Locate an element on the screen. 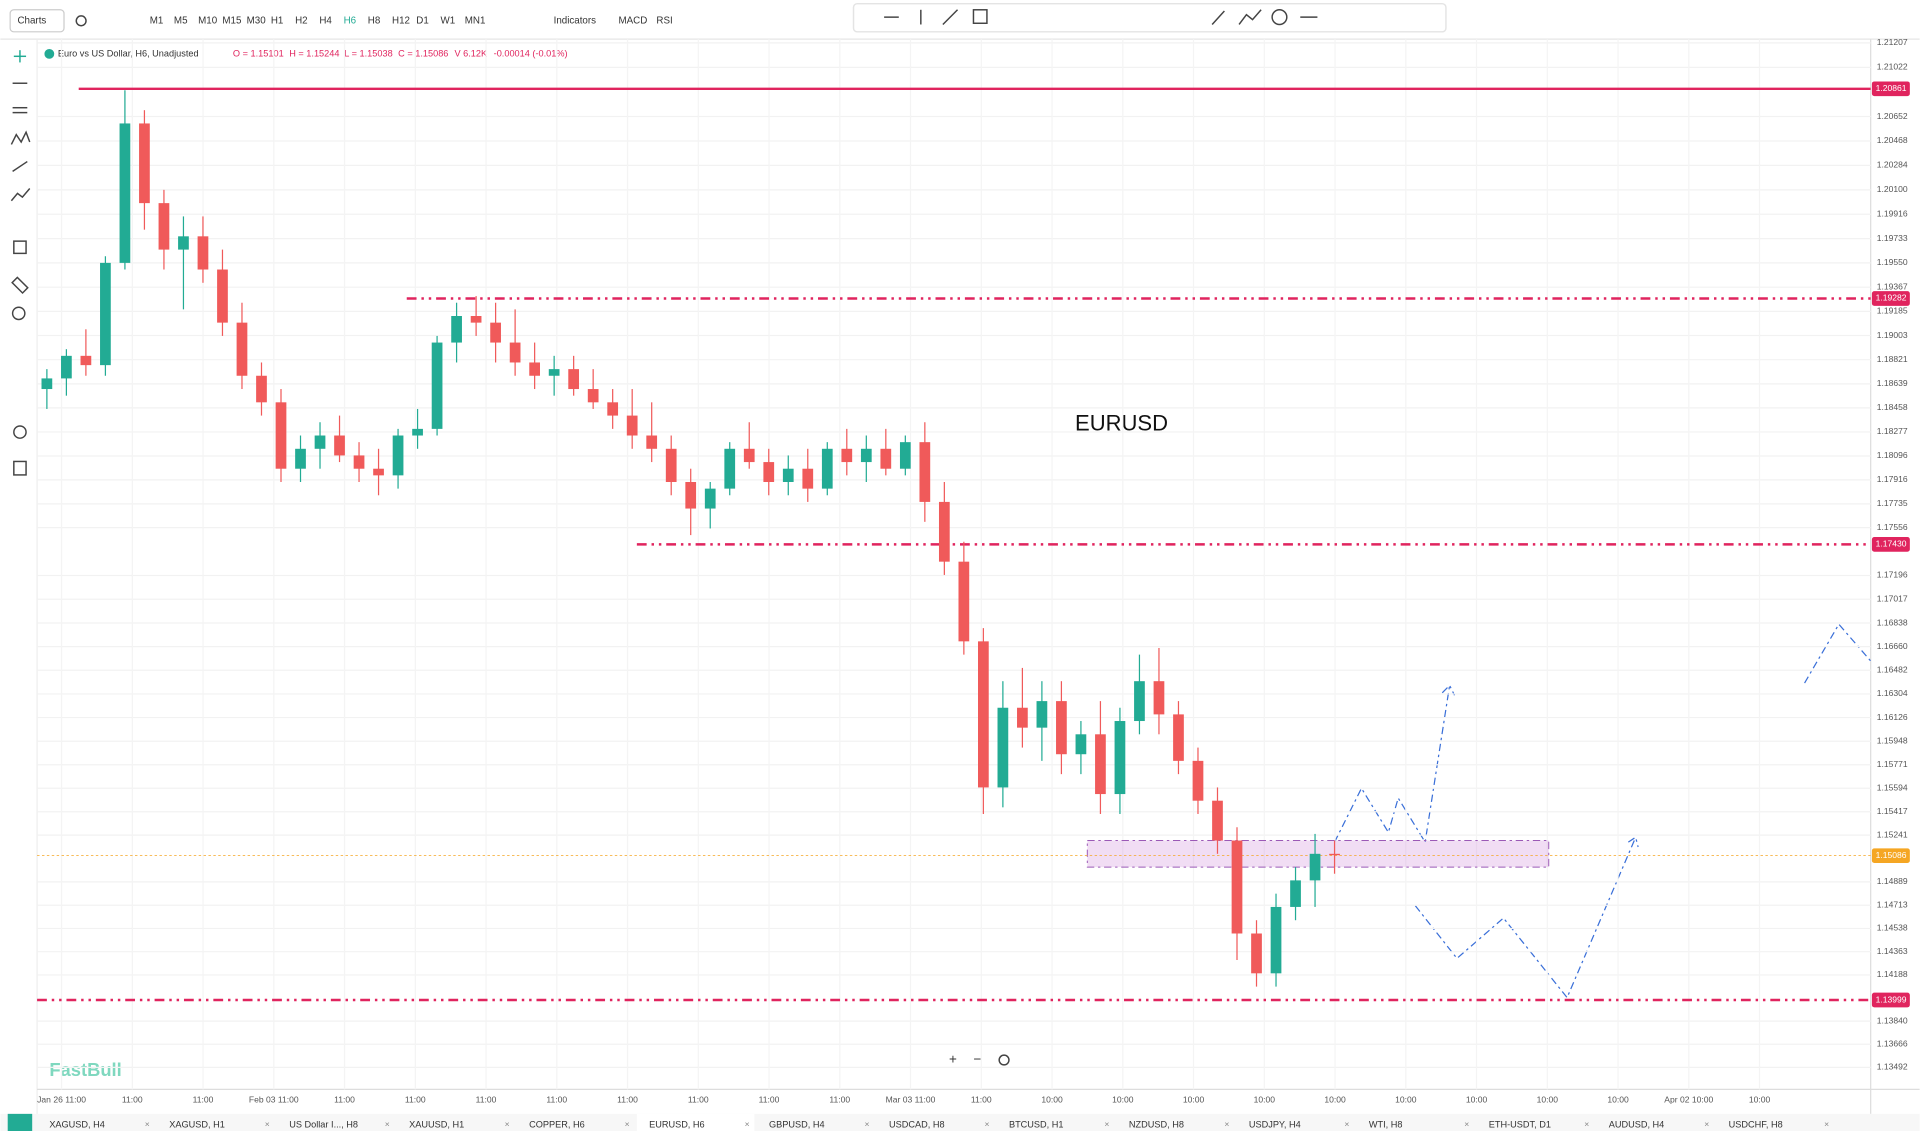 The height and width of the screenshot is (1131, 1920). tab: ETH-USDT, D1 is located at coordinates (1520, 1124).